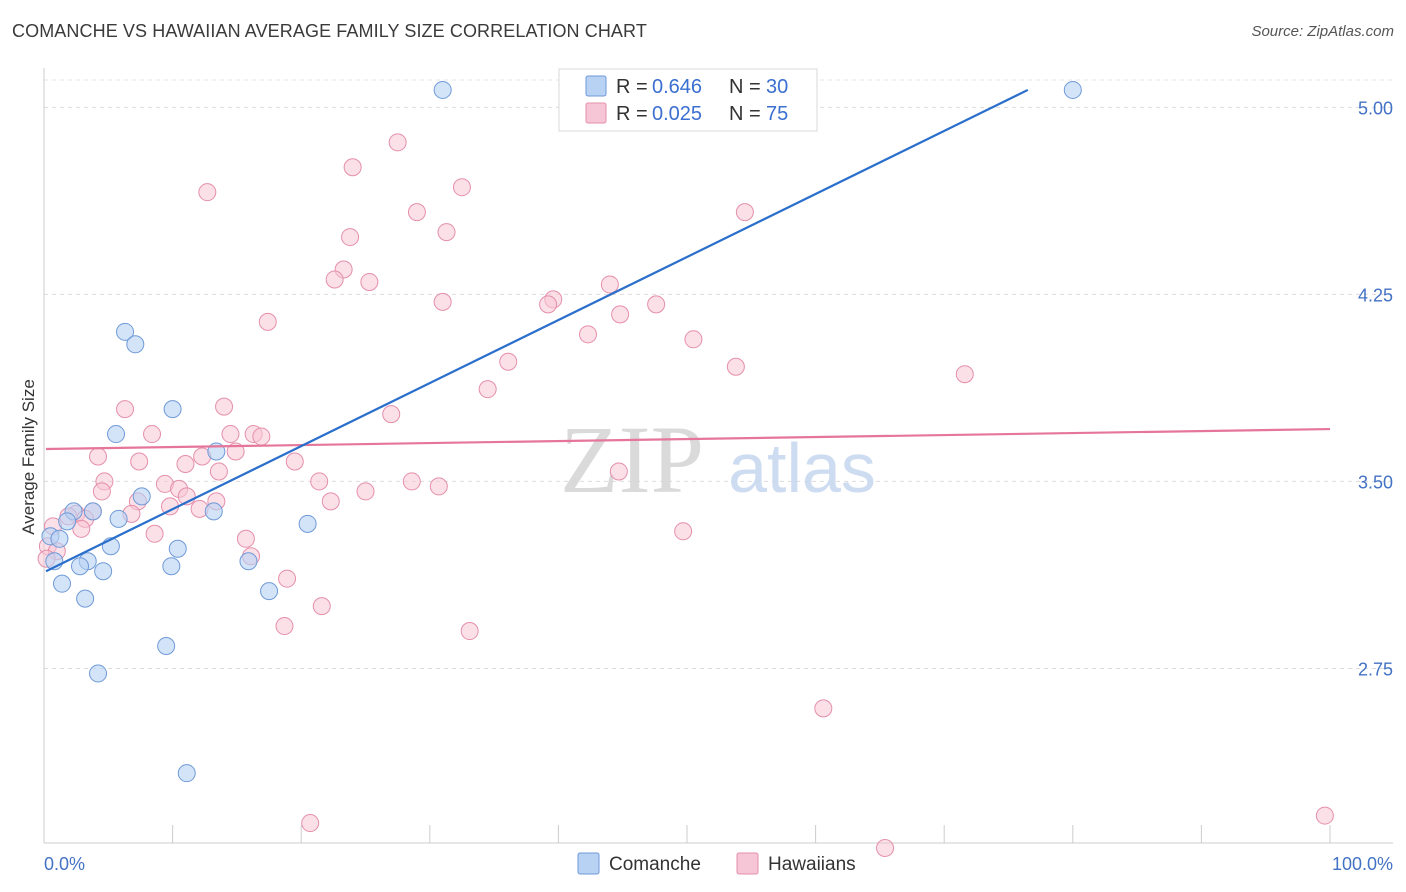  What do you see at coordinates (1362, 864) in the screenshot?
I see `x-tick-label-end: 100.0%` at bounding box center [1362, 864].